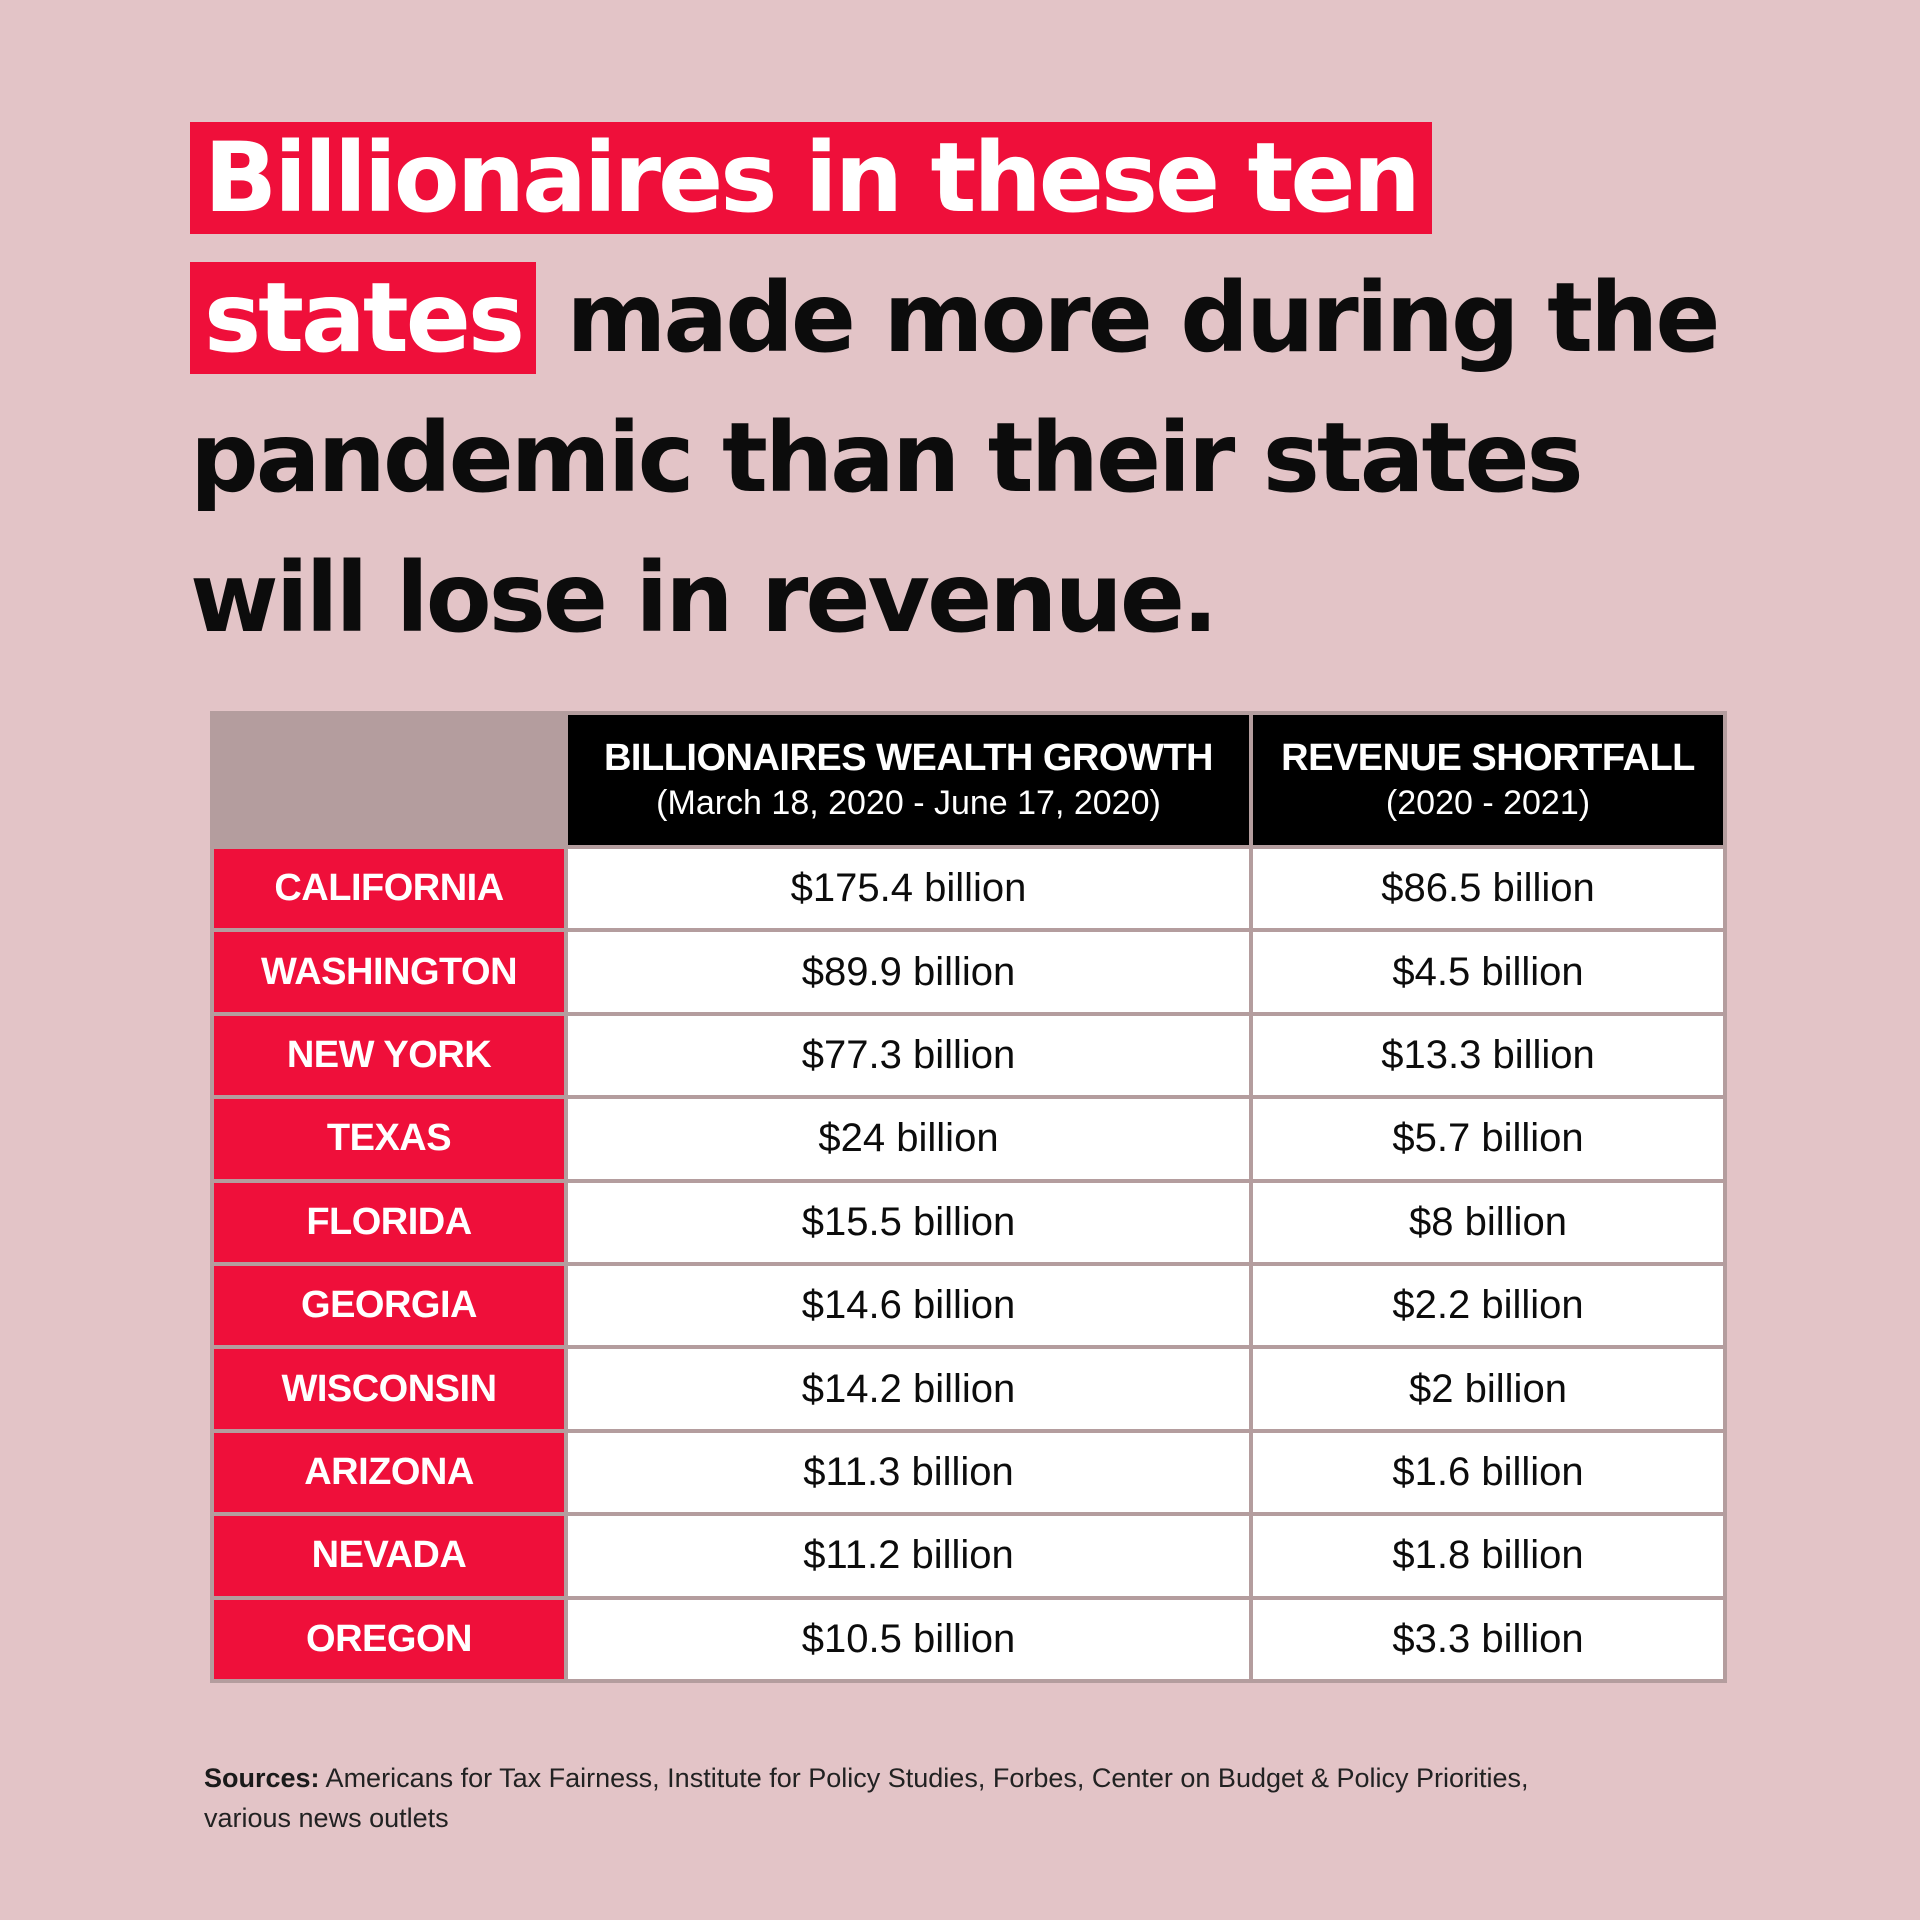 The height and width of the screenshot is (1920, 1920). Describe the element at coordinates (389, 1472) in the screenshot. I see `state-cell: ARIZONA` at that location.